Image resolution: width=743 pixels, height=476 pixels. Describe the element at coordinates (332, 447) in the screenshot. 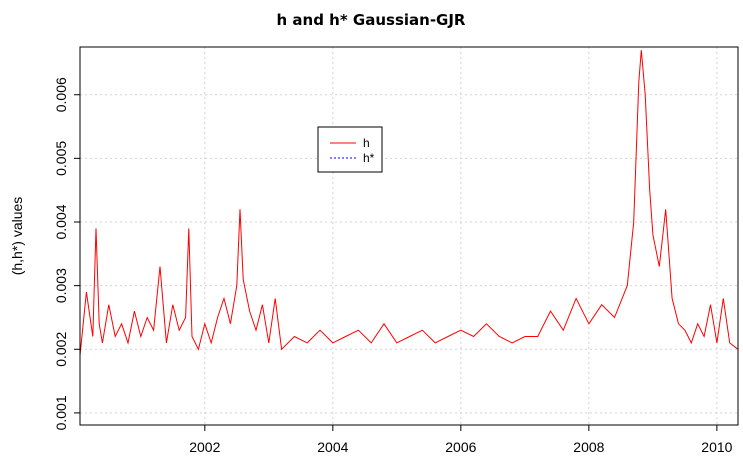

I see `x-tick-label-2004: 2004` at that location.